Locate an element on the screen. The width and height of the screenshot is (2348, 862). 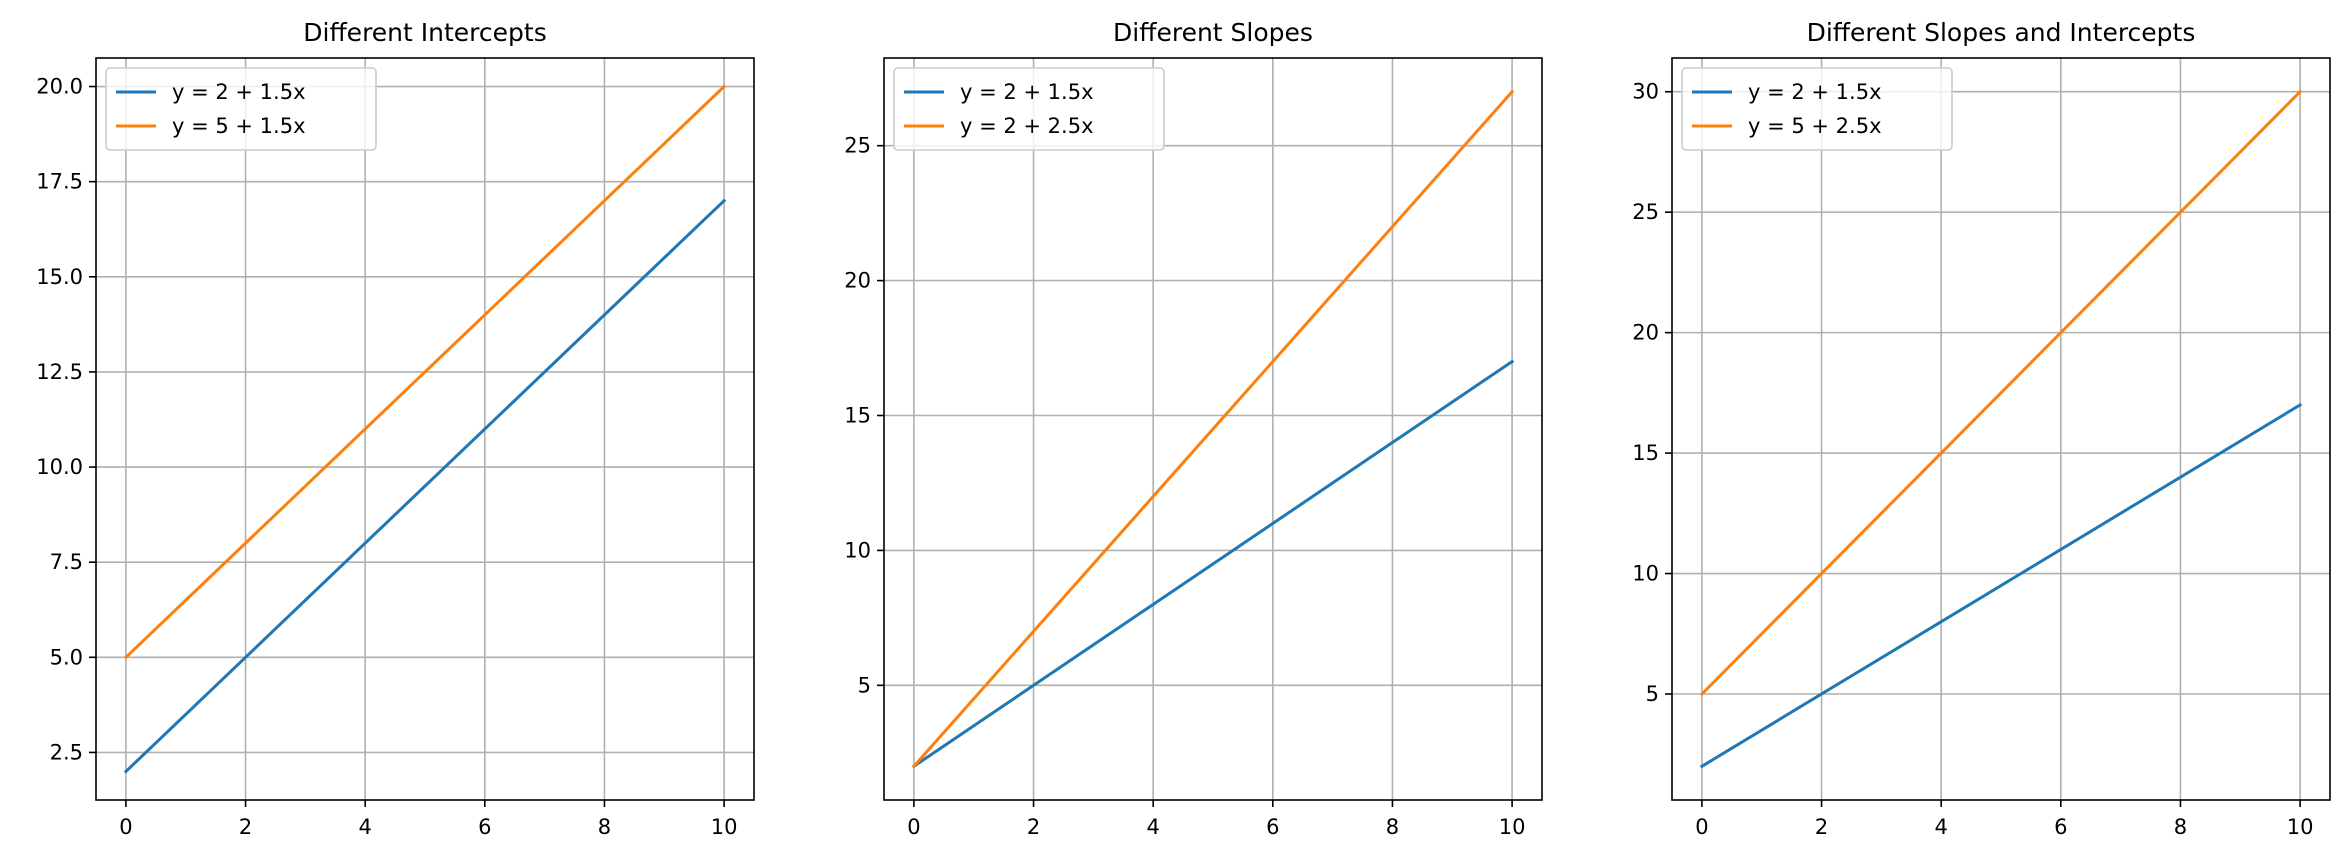
y-tick-label: 5.0 is located at coordinates (66, 657).